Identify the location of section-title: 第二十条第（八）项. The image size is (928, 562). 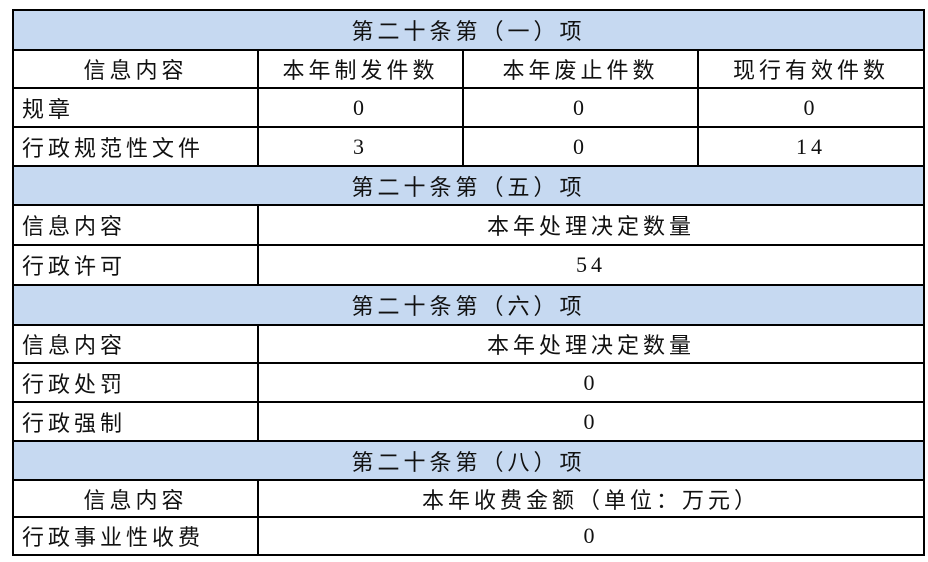
(468, 460).